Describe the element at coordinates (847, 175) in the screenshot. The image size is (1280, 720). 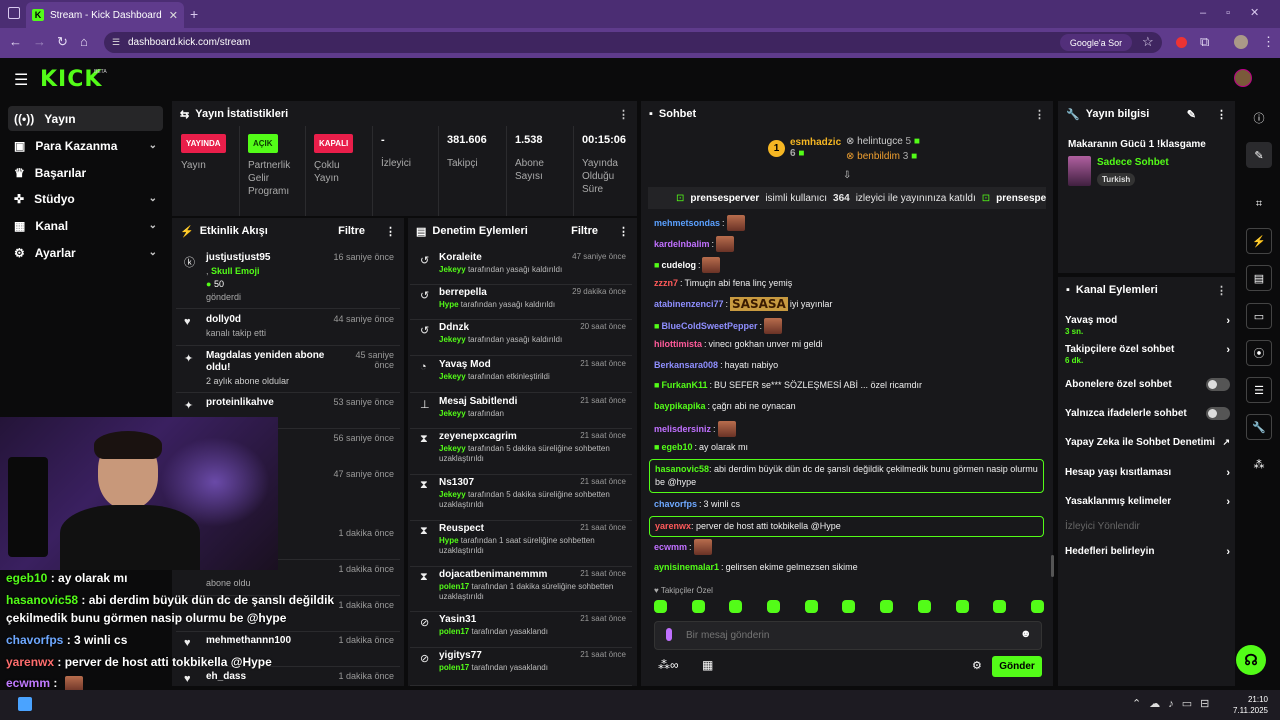
I see `collapse-icon: ⇩` at that location.